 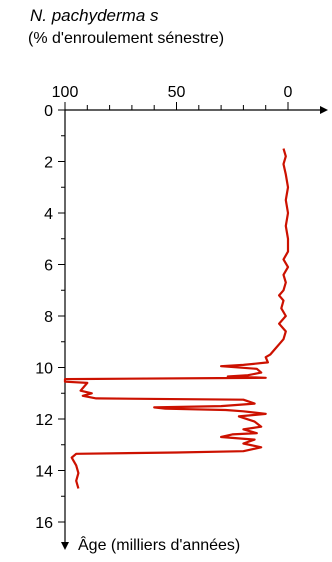 What do you see at coordinates (126, 38) in the screenshot?
I see `chart-subtitle: (% d'enroulement sénestre)` at bounding box center [126, 38].